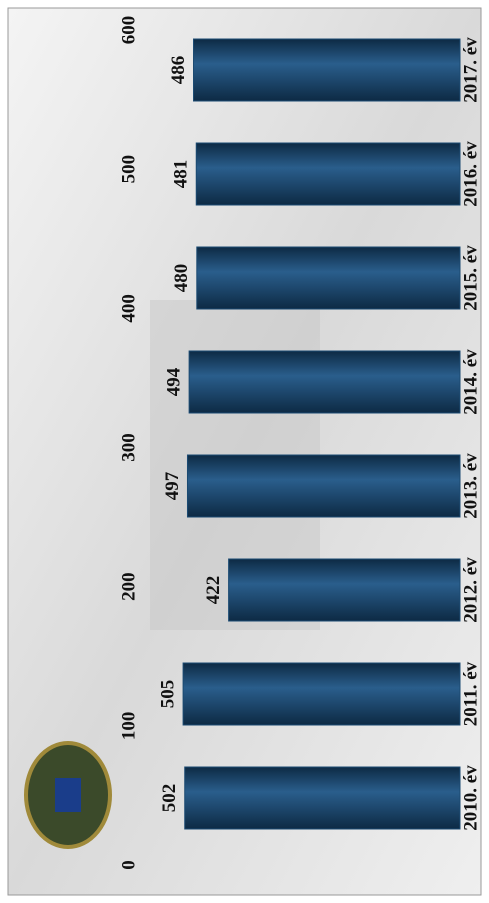  Describe the element at coordinates (470, 382) in the screenshot. I see `x-tick-label: 2014. év` at that location.